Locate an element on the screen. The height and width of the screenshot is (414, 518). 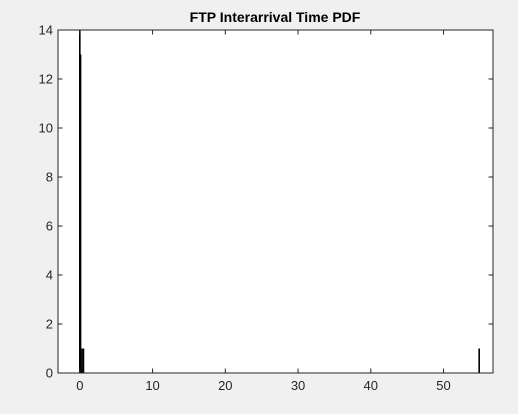
y-tick-label: 14 is located at coordinates (46, 30).